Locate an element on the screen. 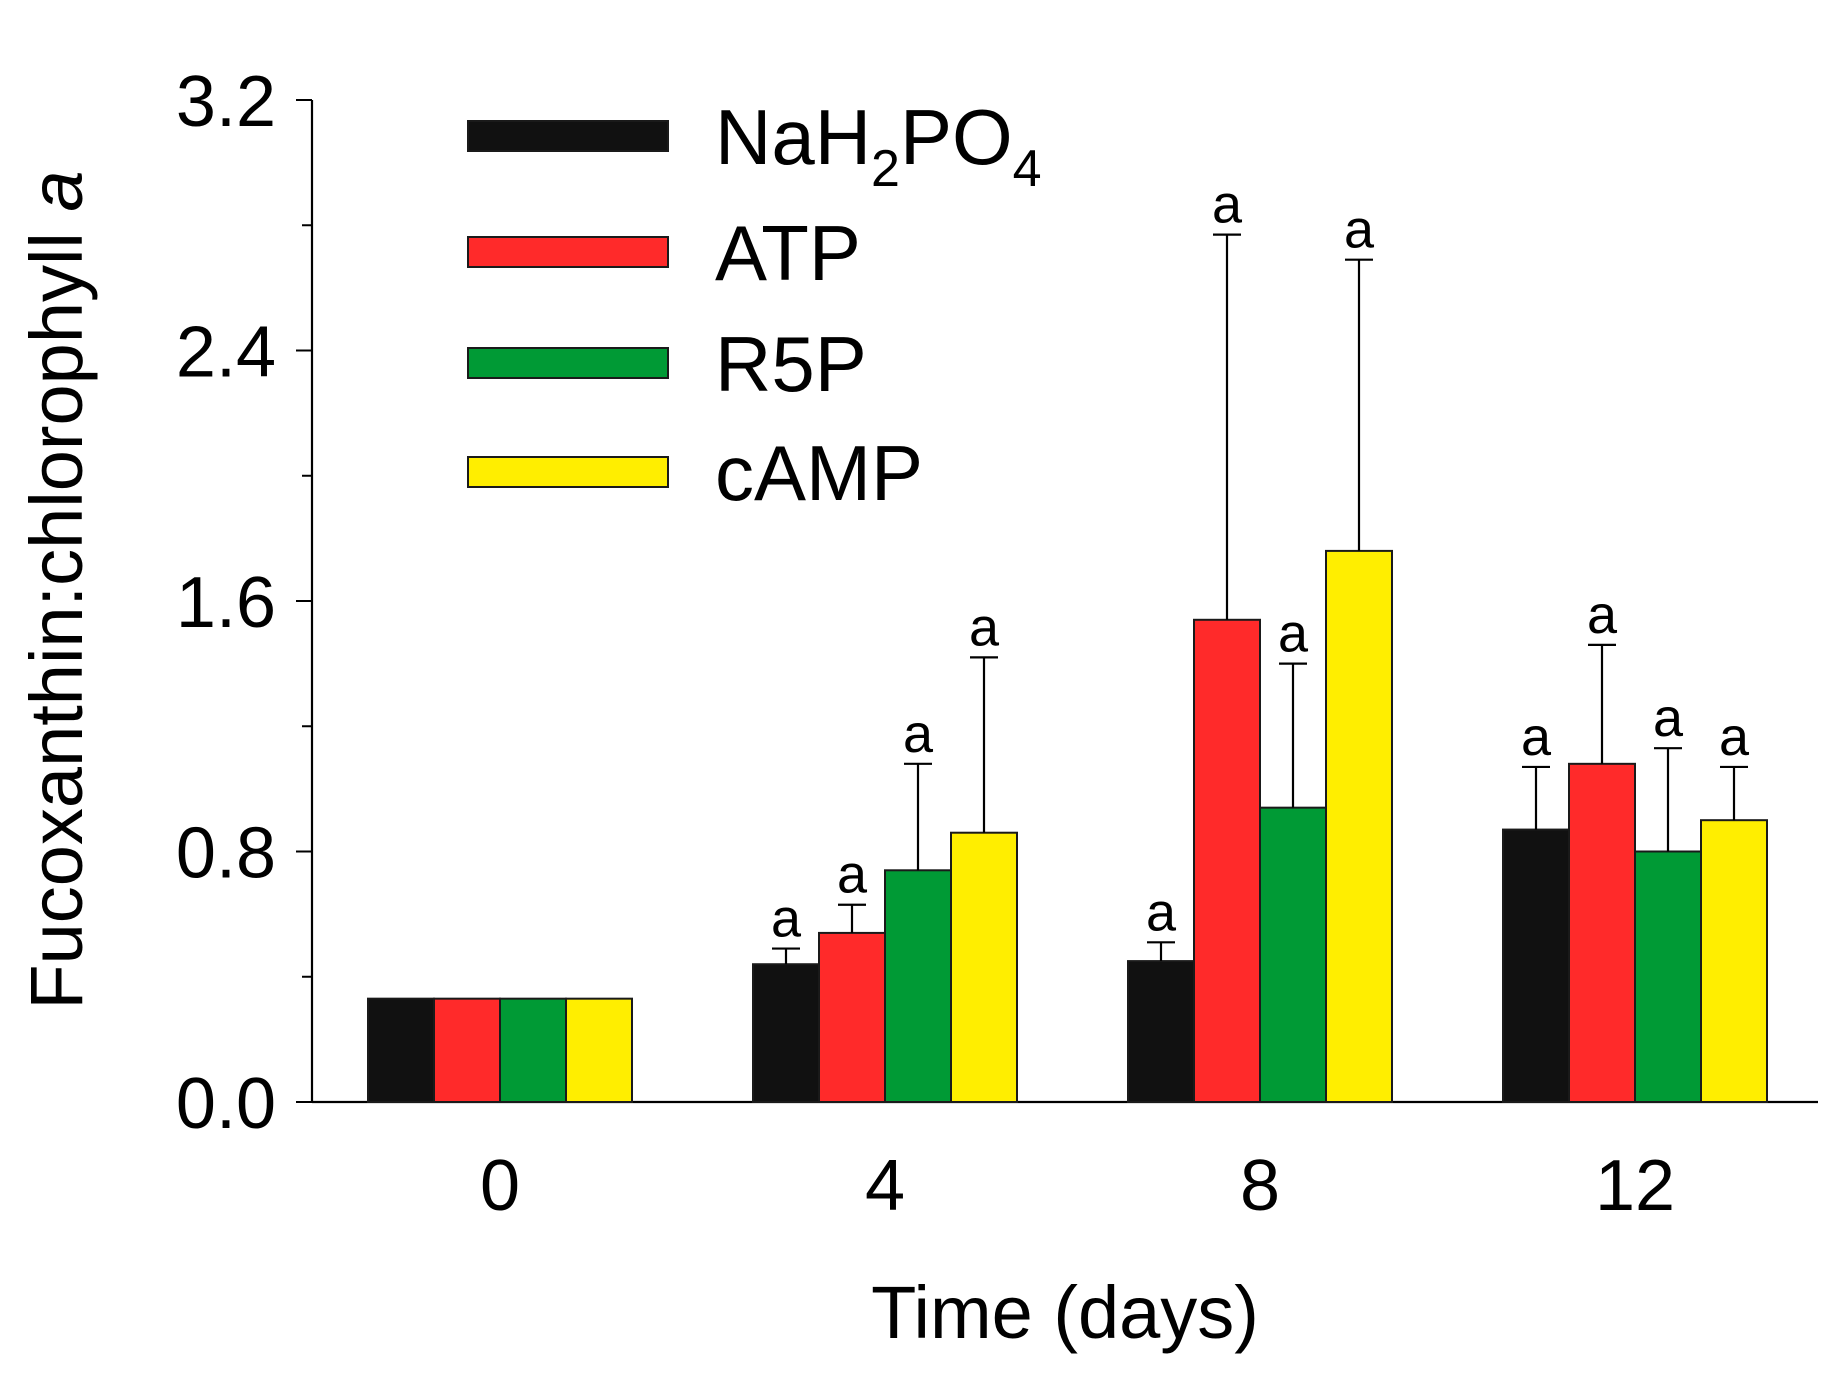  x-tick-label: 8 is located at coordinates (1260, 1186).